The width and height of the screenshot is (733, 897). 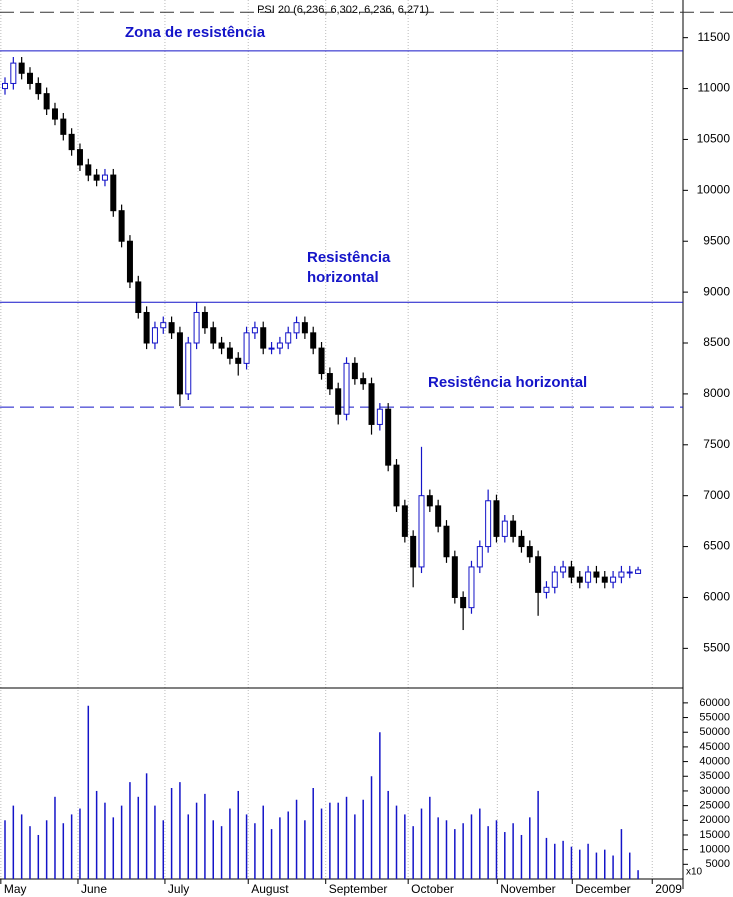 What do you see at coordinates (602, 889) in the screenshot?
I see `x-tick-label: December` at bounding box center [602, 889].